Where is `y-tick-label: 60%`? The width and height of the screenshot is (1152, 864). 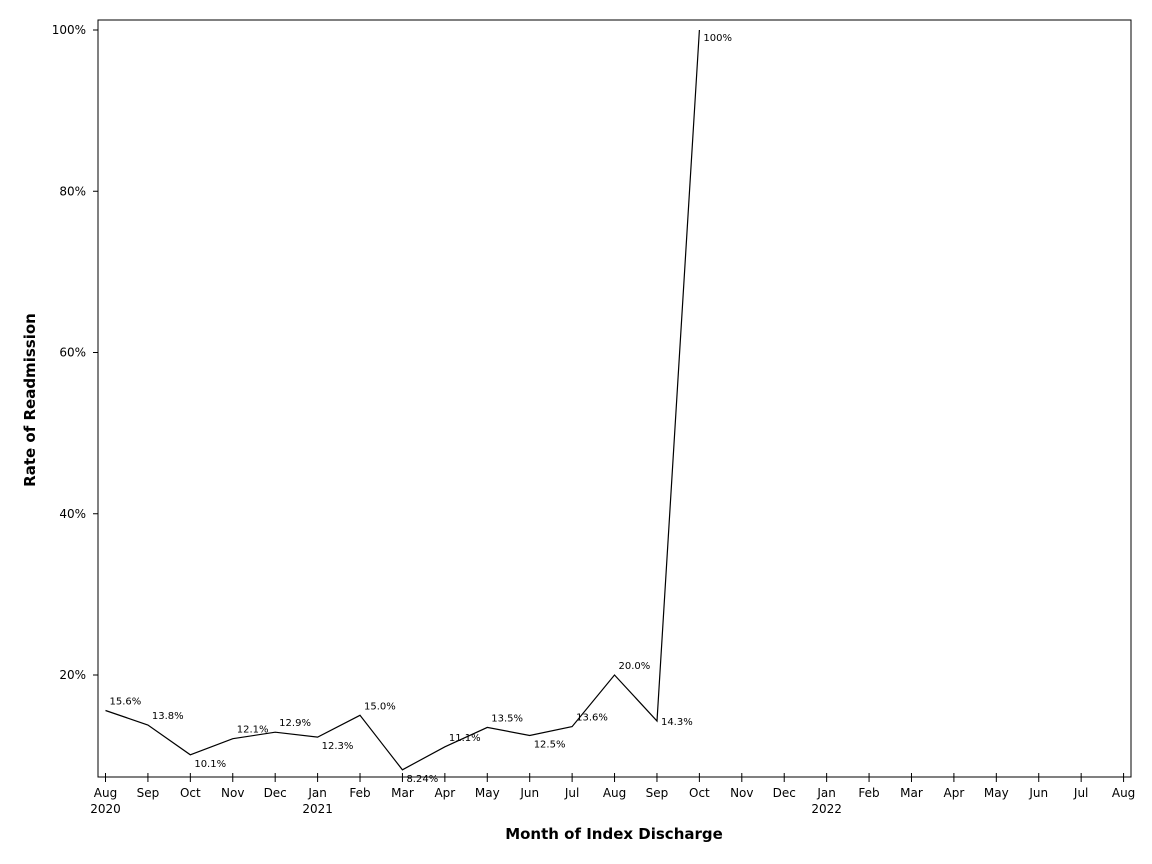
y-tick-label: 60% is located at coordinates (72, 353).